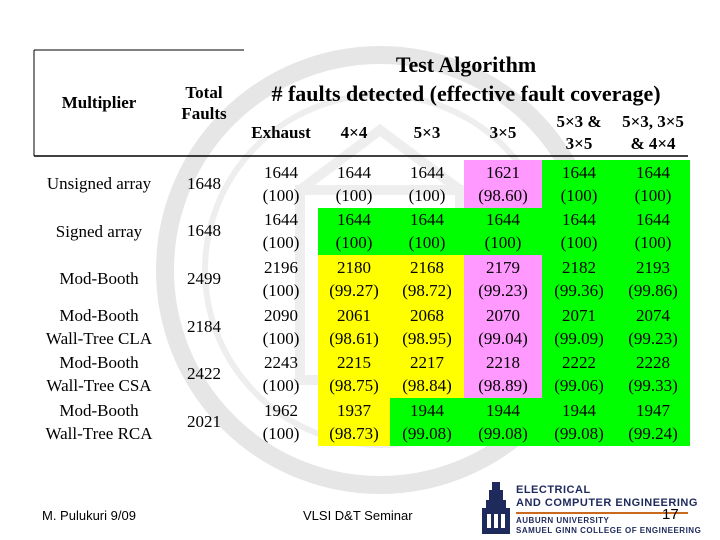 Image resolution: width=720 pixels, height=540 pixels. What do you see at coordinates (354, 338) in the screenshot?
I see `coverage-percent-value: (98.61)` at bounding box center [354, 338].